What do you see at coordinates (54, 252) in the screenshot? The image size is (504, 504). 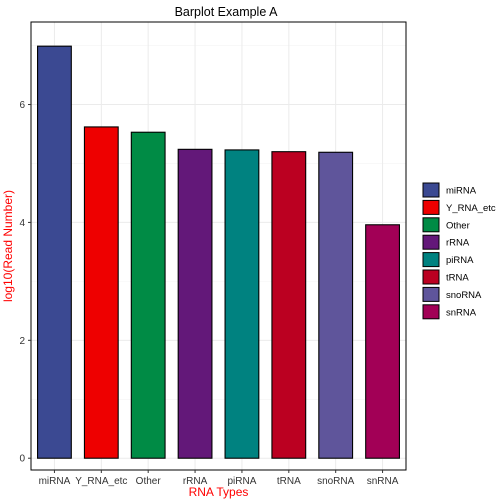 I see `bar-mirna` at bounding box center [54, 252].